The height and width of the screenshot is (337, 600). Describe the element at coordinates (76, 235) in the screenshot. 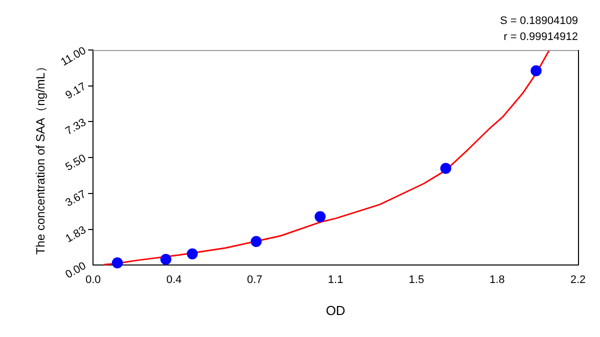

I see `y-tick-label: 1.83` at that location.